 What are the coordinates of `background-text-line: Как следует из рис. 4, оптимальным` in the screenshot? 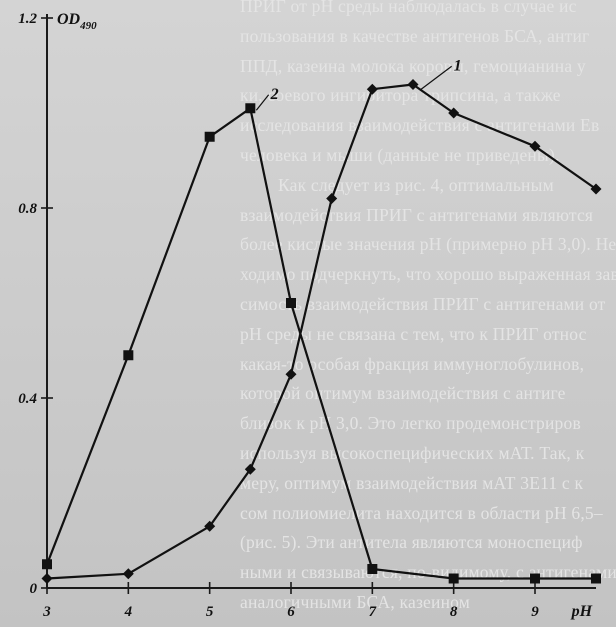 It's located at (416, 184).